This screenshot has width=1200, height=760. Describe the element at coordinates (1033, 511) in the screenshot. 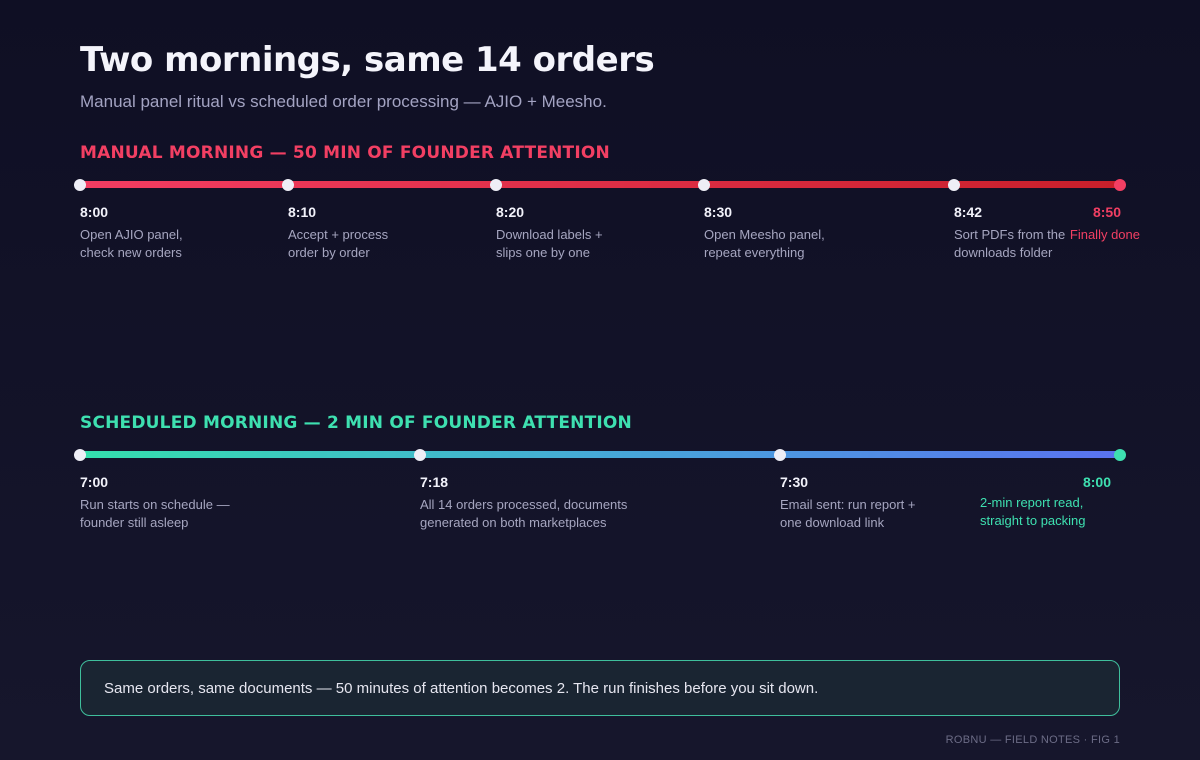

I see `scheduled-final-text: 2-min report read, straight to packing` at that location.